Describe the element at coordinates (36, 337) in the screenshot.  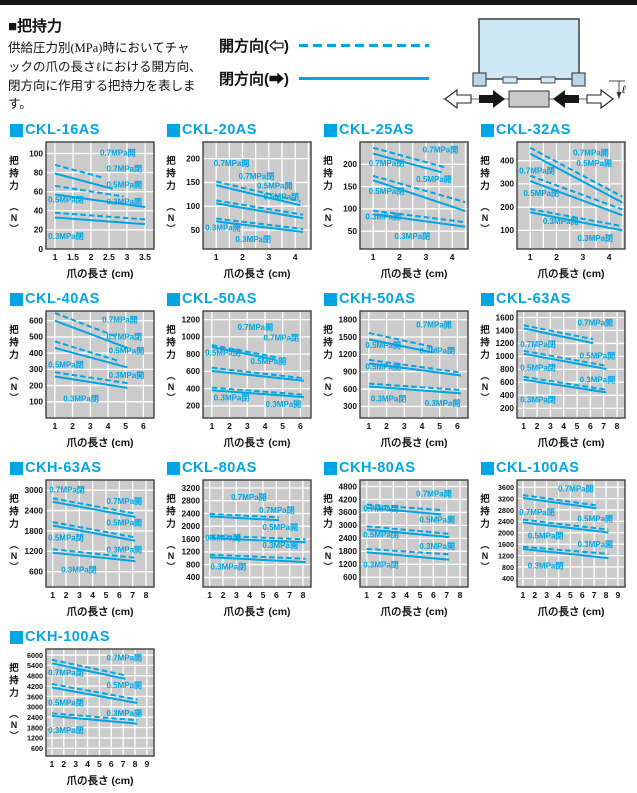
I see `y-tick-label: 500` at that location.